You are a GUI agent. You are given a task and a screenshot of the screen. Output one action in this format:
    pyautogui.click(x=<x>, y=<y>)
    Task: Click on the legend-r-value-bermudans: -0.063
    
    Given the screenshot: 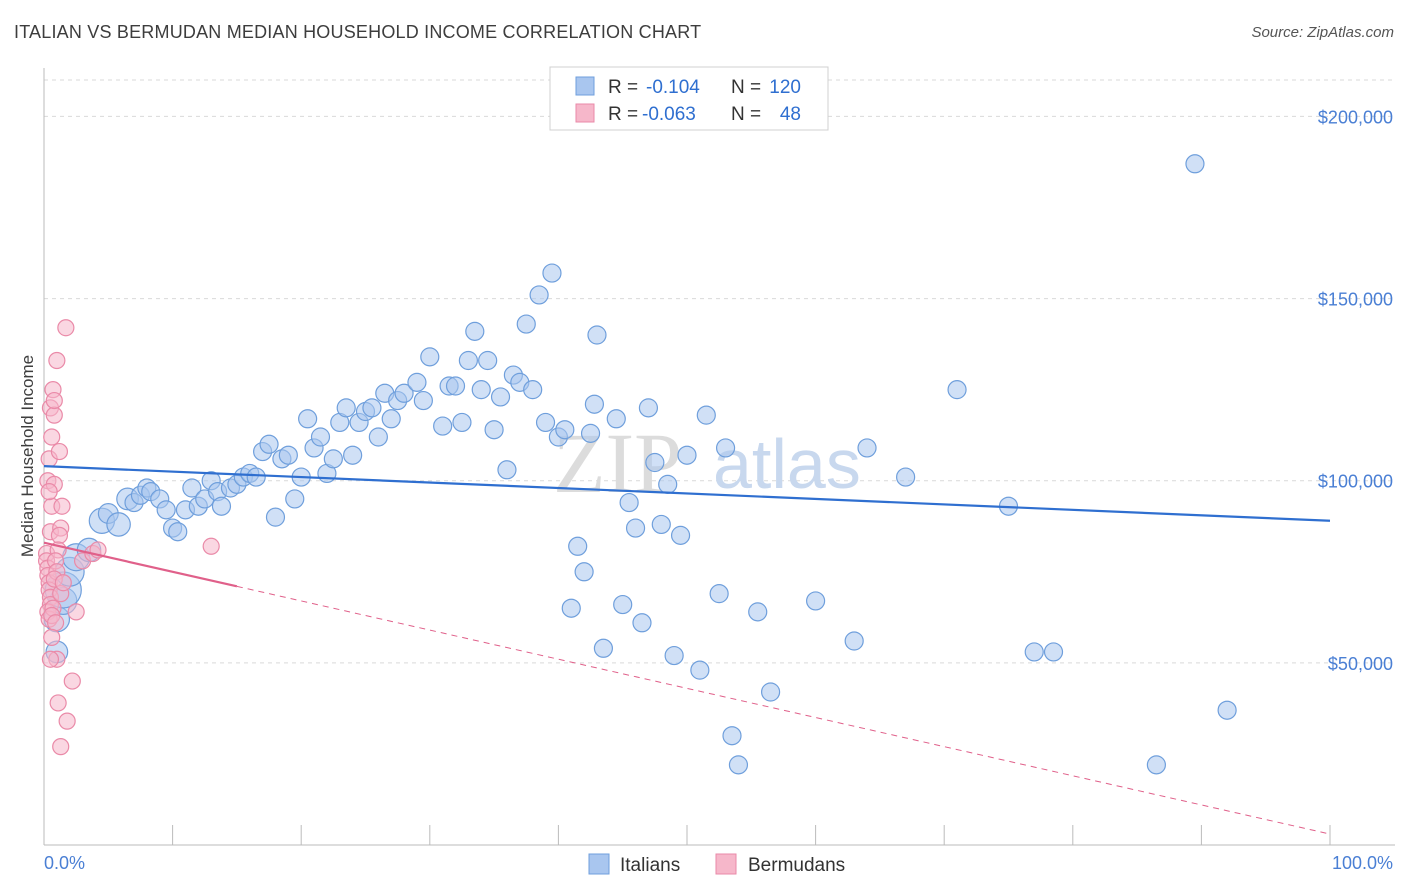 What is the action you would take?
    pyautogui.click(x=669, y=114)
    